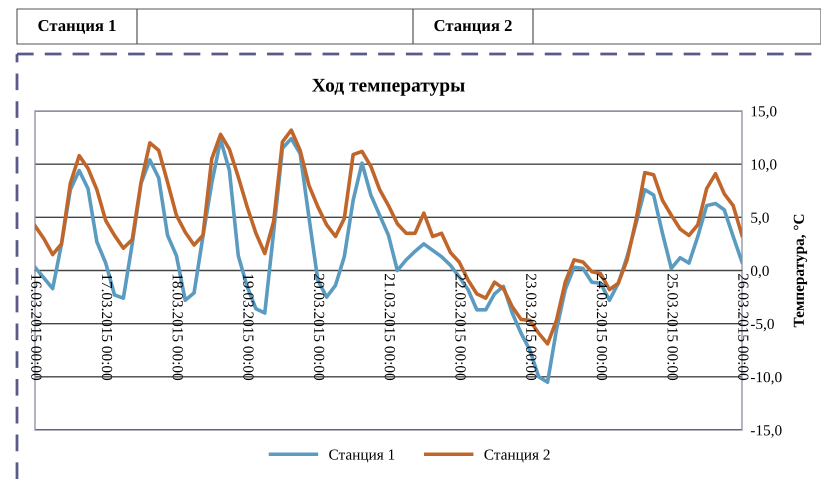 This screenshot has height=479, width=821. What do you see at coordinates (460, 327) in the screenshot?
I see `x-tick-label: 22.03.2015 00:00` at bounding box center [460, 327].